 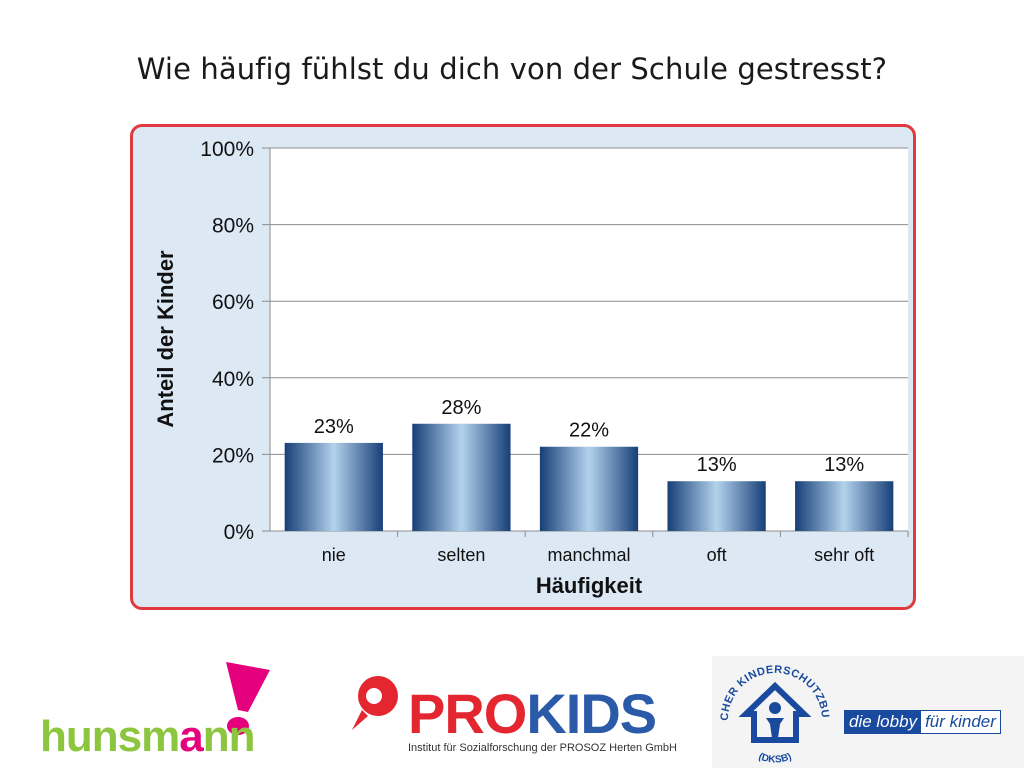 I want to click on prokids-wordmark: PROKIDS, so click(x=532, y=713).